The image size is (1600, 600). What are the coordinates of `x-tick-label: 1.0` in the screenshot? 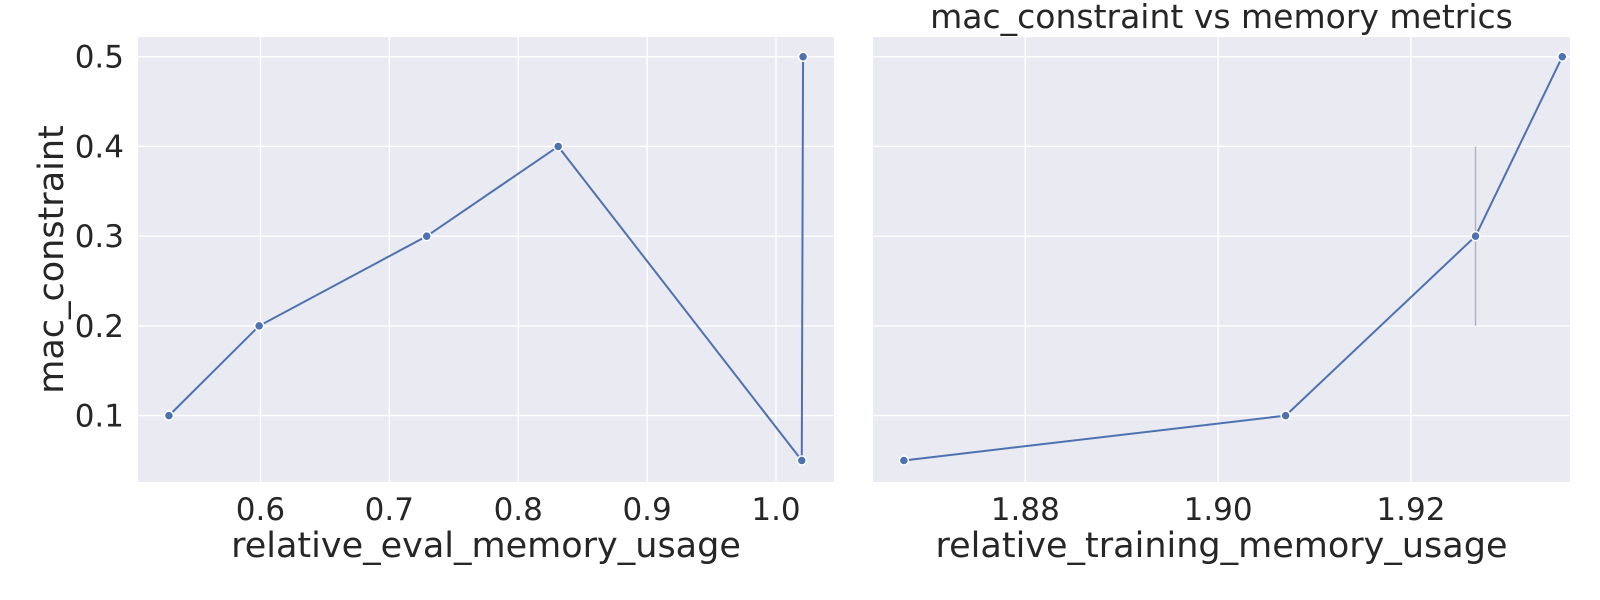 It's located at (775, 510).